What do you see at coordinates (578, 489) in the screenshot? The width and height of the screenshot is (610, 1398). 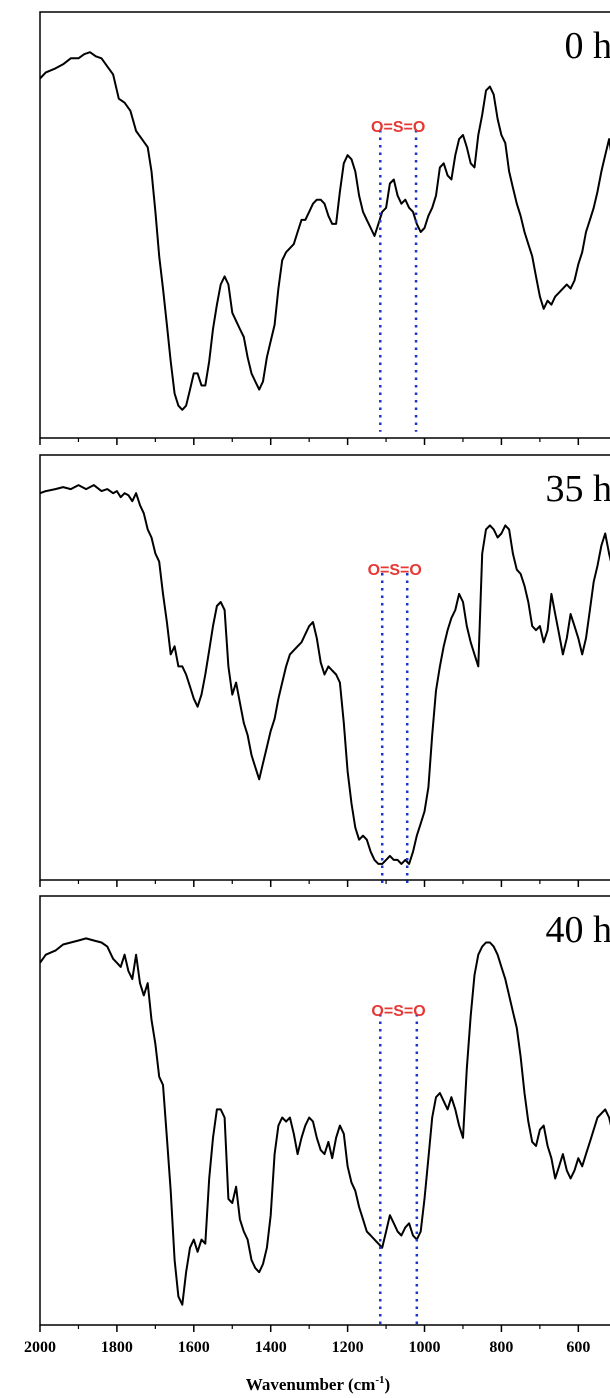 I see `time-tag: 35 h` at bounding box center [578, 489].